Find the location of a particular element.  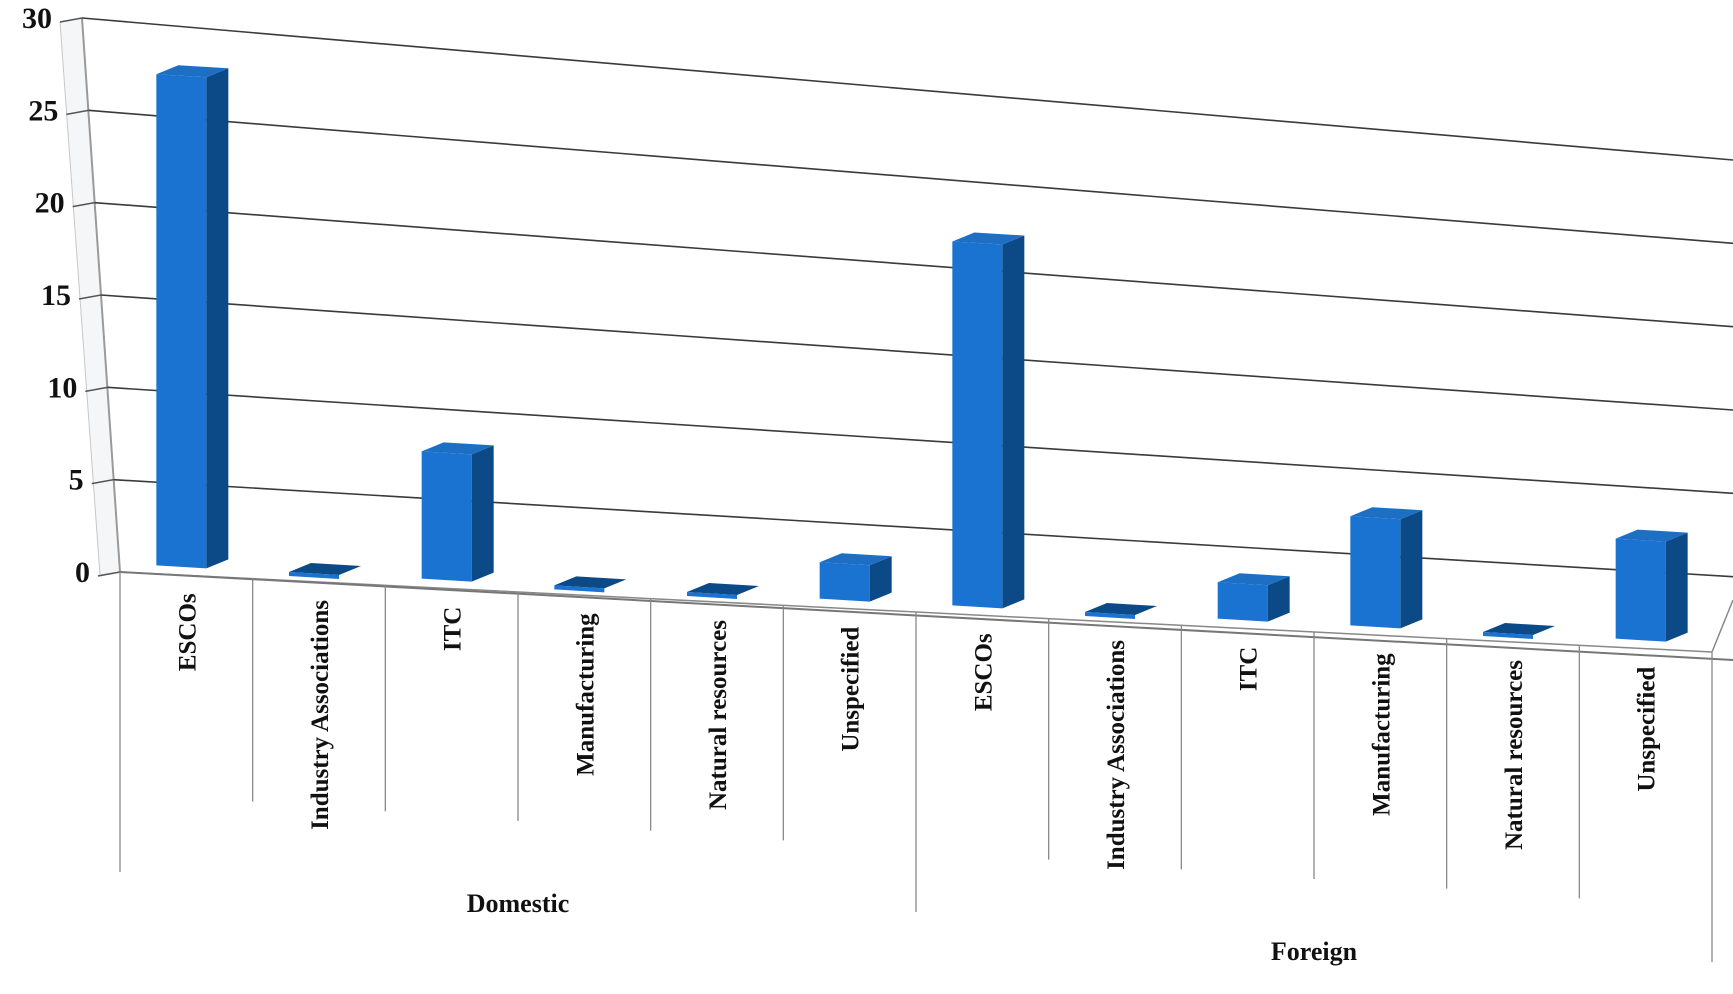

y-tick-label: 0 is located at coordinates (82, 572).